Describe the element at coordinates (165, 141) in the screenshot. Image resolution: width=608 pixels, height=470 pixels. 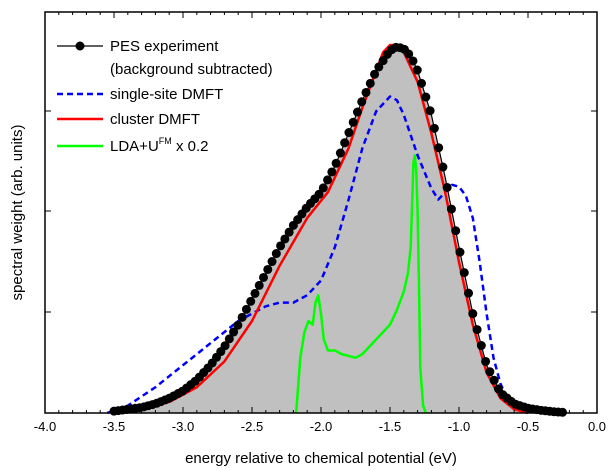
I see `legend-lda-label-sup: FM` at that location.